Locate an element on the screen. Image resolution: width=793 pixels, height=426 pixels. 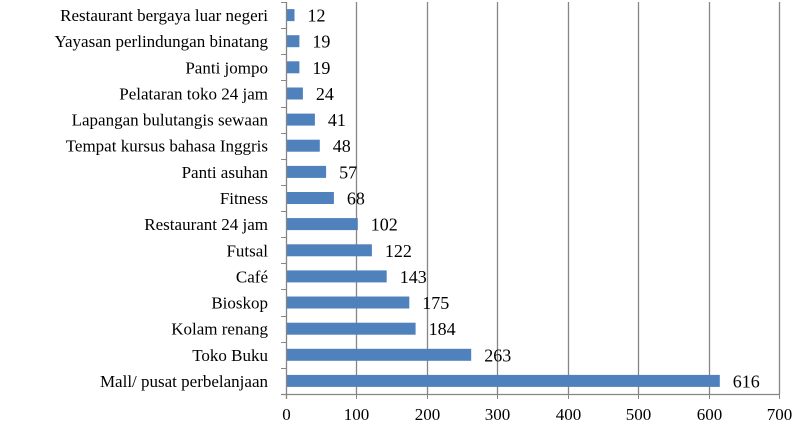
category-label: Tempat kursus bahasa Inggris is located at coordinates (167, 146).